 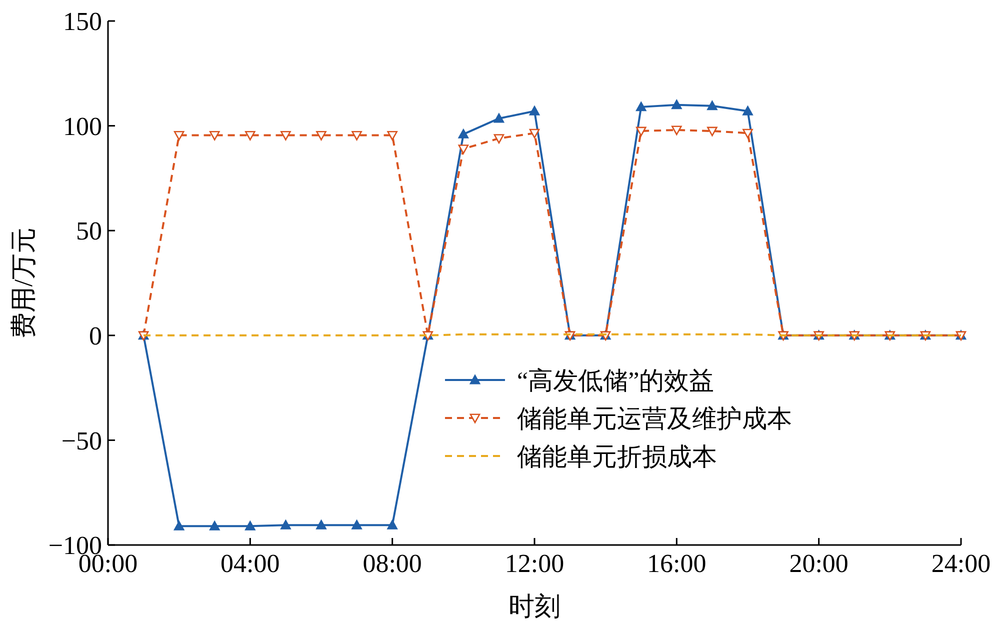 What do you see at coordinates (82, 126) in the screenshot?
I see `y-tick-label: 100` at bounding box center [82, 126].